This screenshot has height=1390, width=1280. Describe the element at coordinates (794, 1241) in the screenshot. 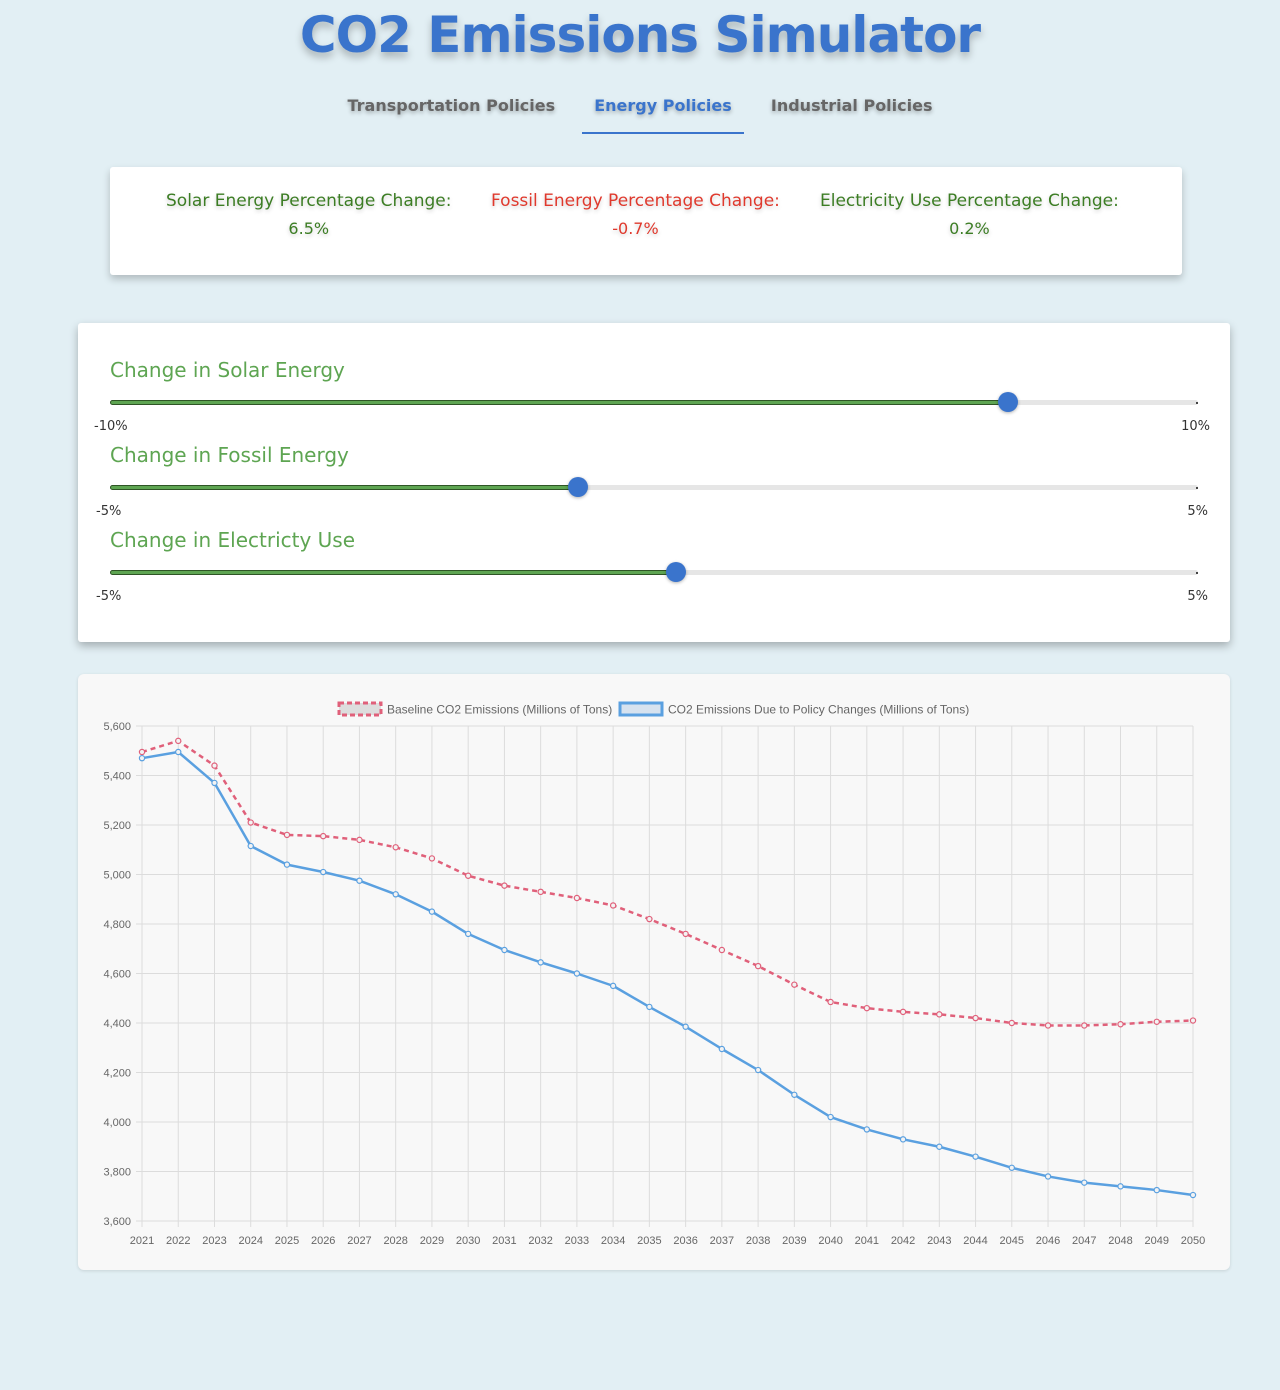

I see `x-tick-label: 2039` at that location.